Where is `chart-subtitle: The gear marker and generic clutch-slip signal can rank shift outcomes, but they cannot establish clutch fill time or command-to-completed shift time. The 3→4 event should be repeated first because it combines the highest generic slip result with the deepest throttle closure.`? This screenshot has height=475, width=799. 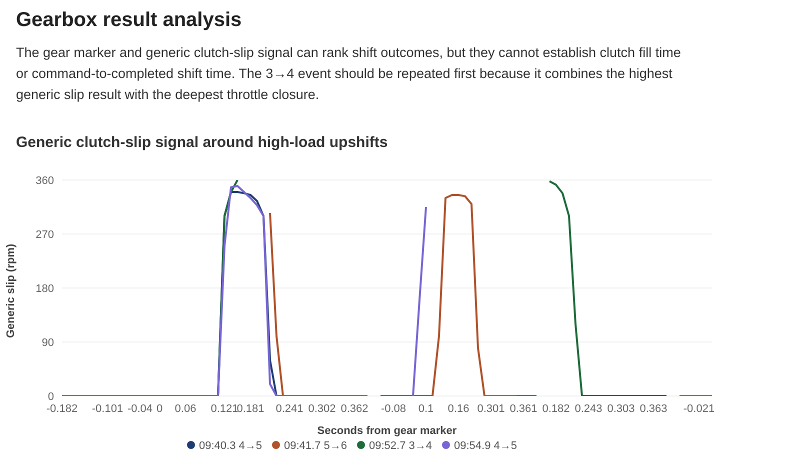
chart-subtitle: The gear marker and generic clutch-slip signal can rank shift outcomes, but they cannot establish clutch fill time or command-to-completed shift time. The 3→4 event should be repeated first because it combines the highest generic slip result with the deepest throttle closure. is located at coordinates (349, 74).